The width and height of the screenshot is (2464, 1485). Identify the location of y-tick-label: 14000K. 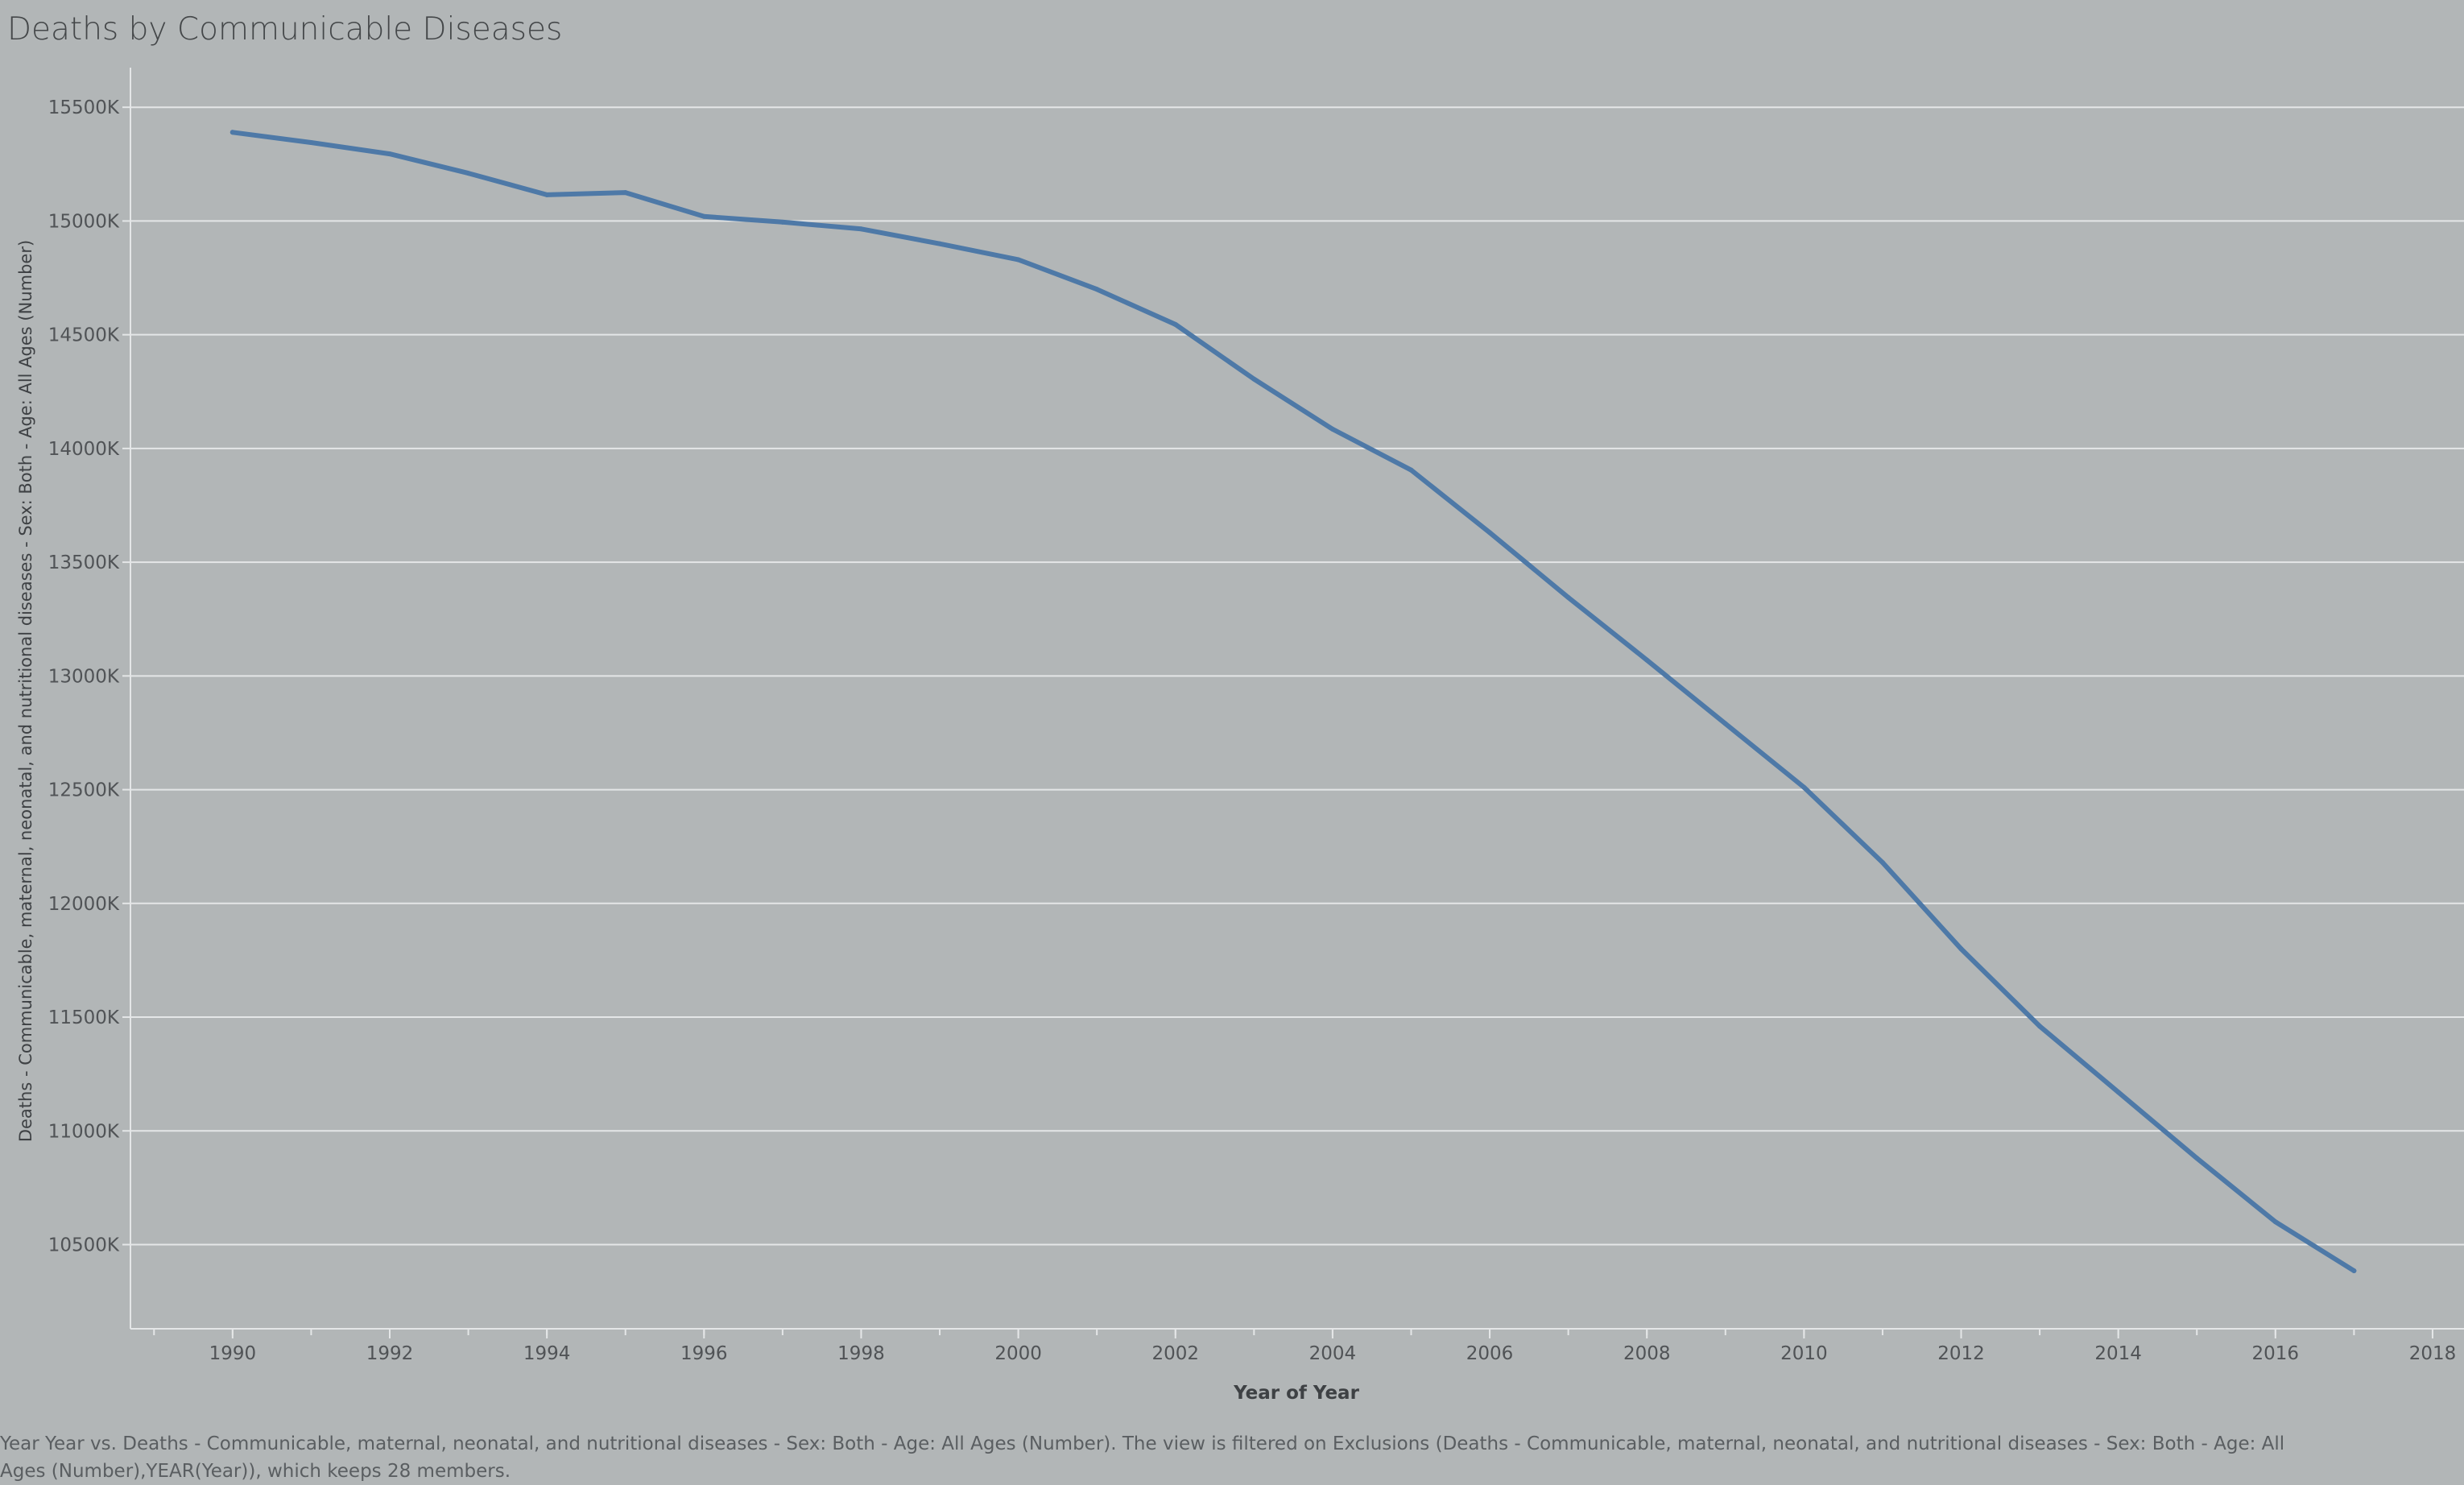
(84, 450).